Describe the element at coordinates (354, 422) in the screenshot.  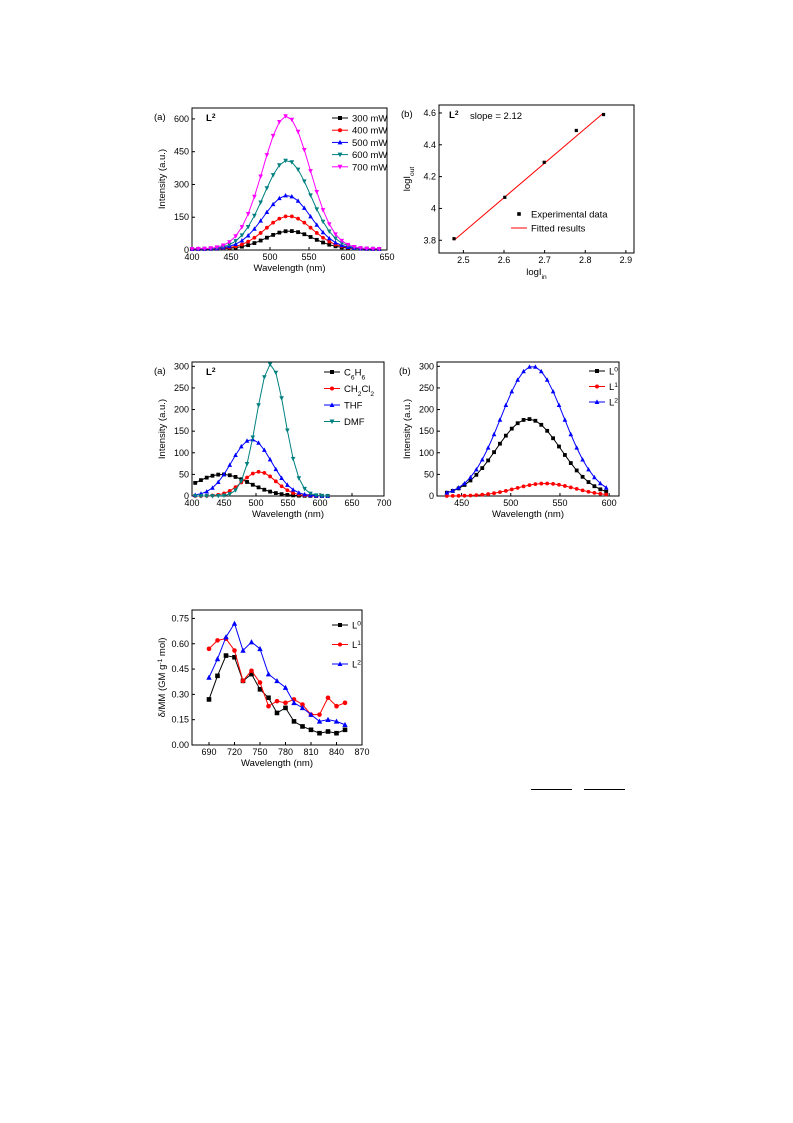
I see `legend-label: DMF` at that location.